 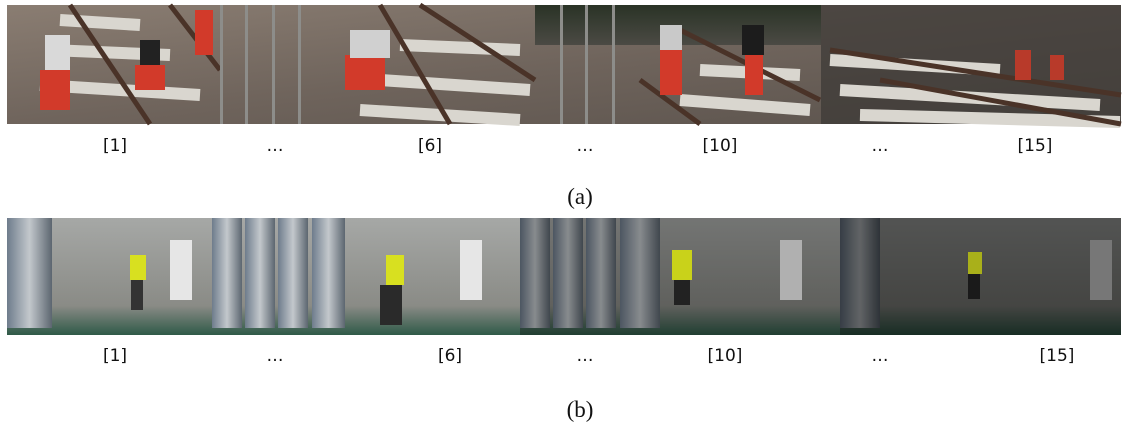 I want to click on person, so click(x=556, y=287).